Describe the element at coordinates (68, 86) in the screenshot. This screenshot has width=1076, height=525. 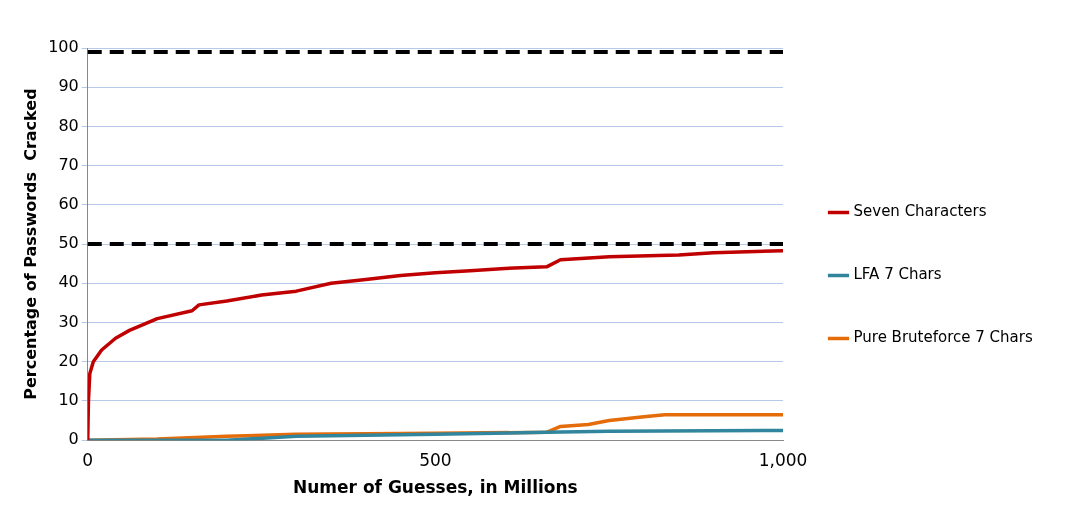
I see `y-tick-label: 90` at that location.